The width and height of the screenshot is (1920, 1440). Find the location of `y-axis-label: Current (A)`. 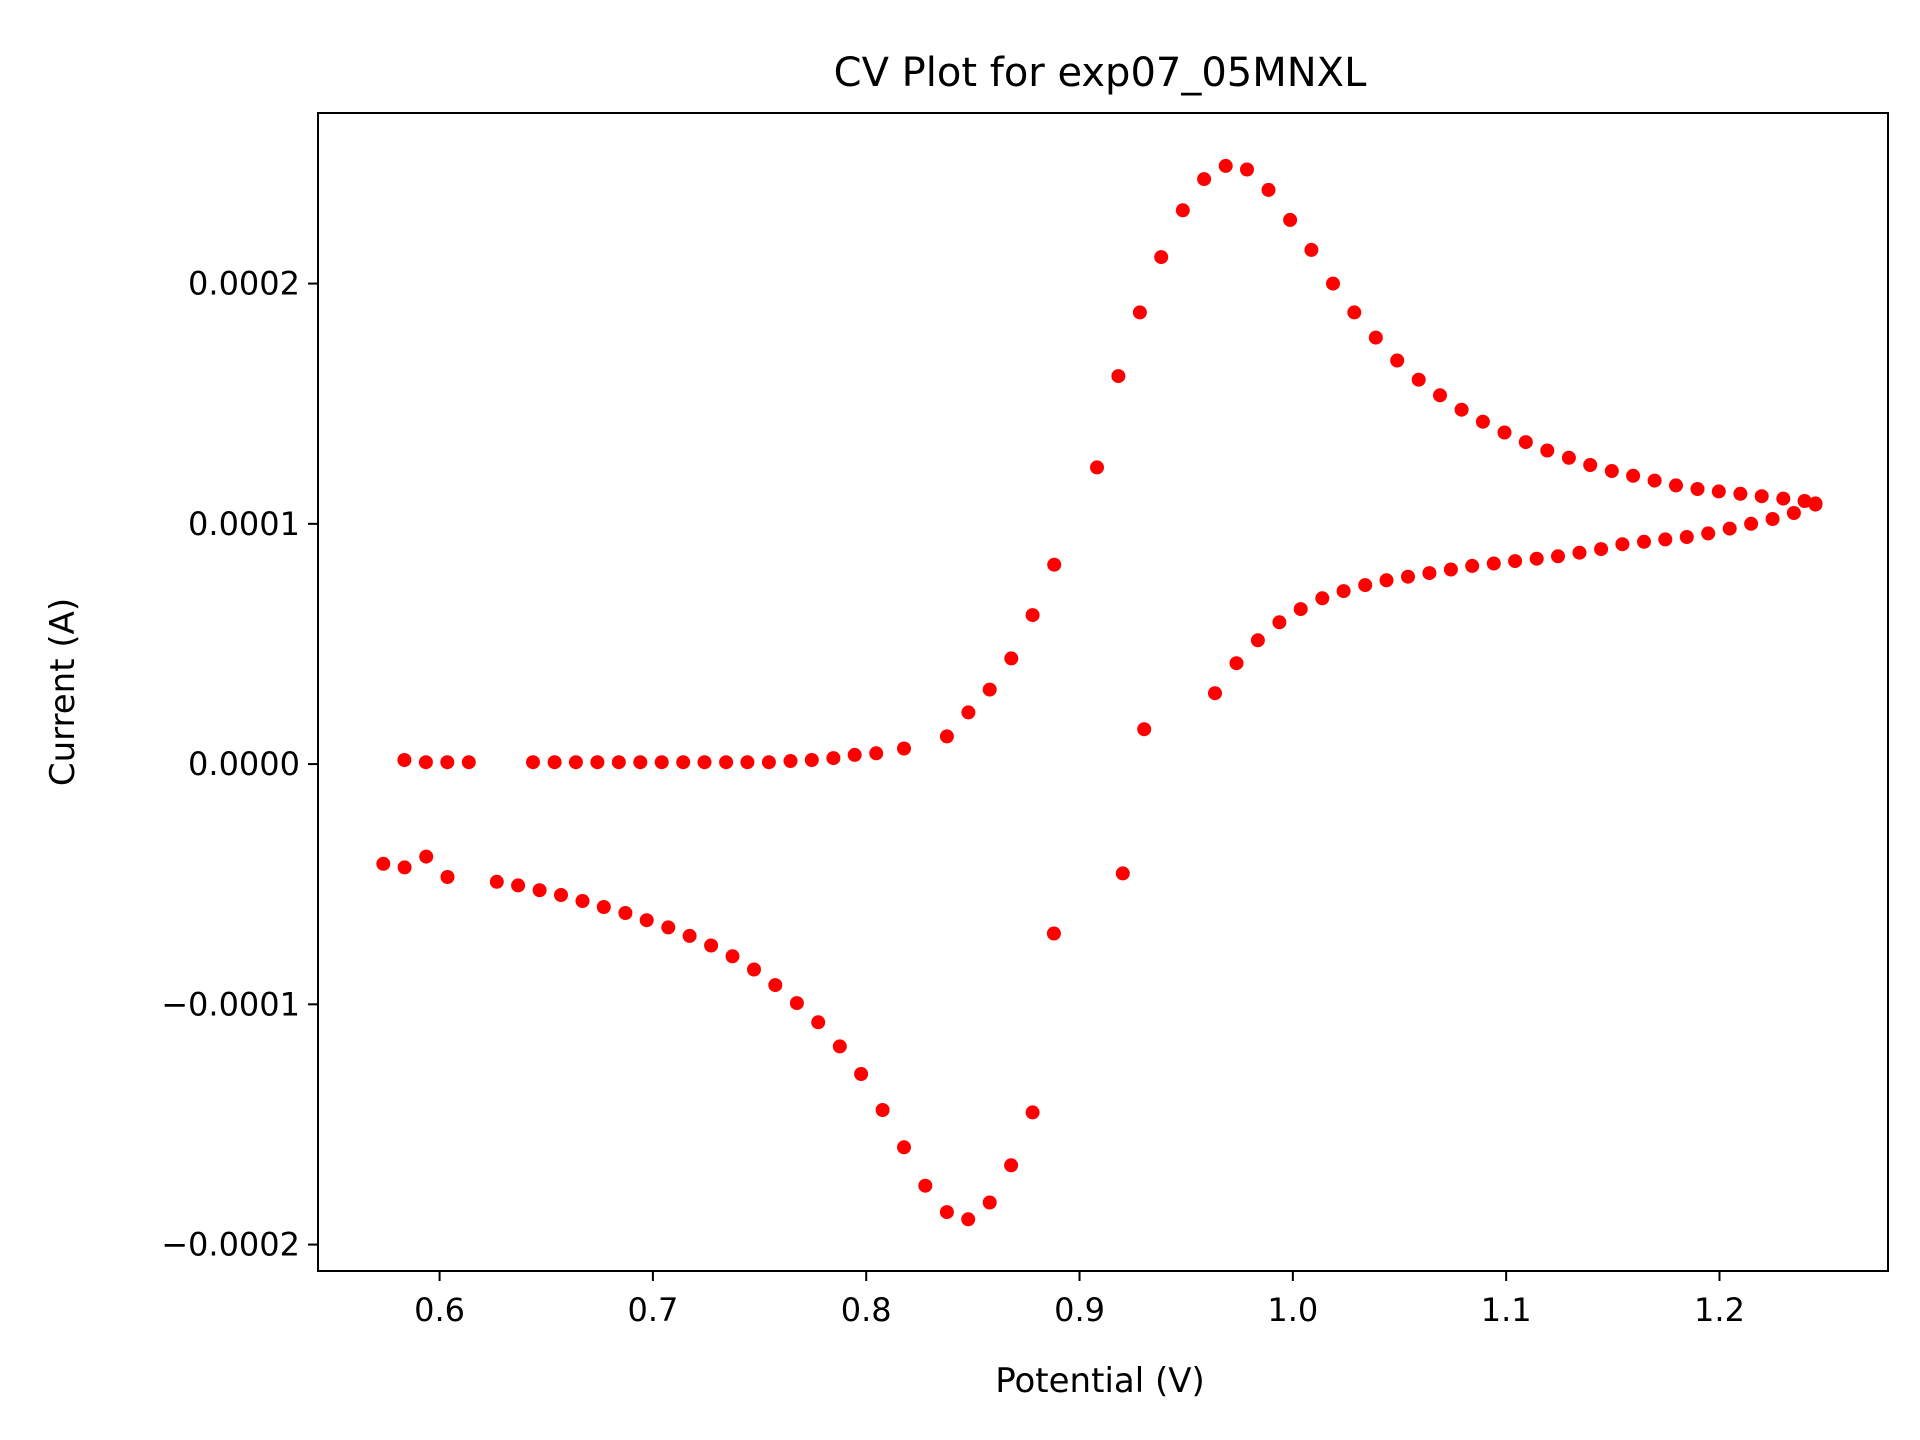

y-axis-label: Current (A) is located at coordinates (63, 692).